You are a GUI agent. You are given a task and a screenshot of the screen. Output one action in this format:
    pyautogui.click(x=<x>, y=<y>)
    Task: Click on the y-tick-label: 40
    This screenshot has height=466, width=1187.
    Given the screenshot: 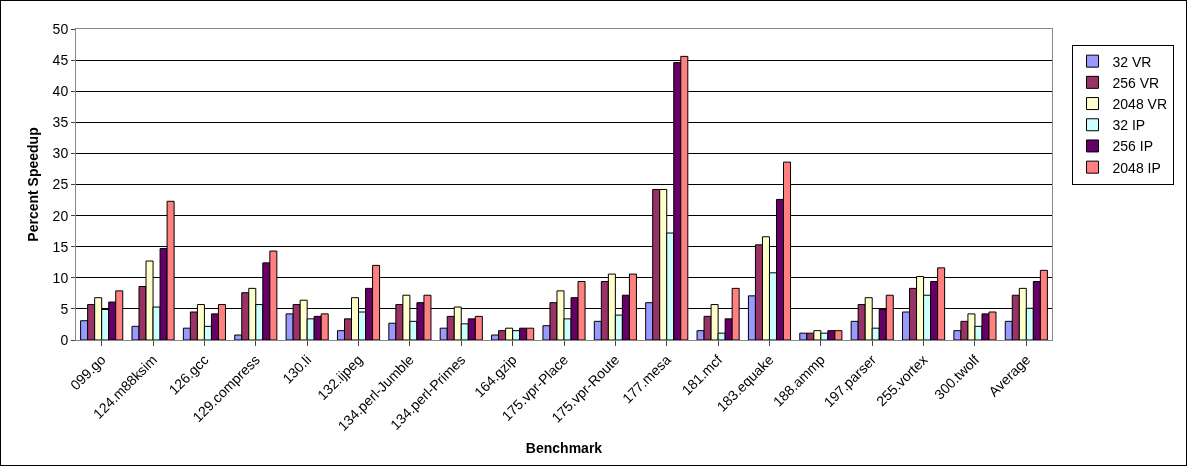 What is the action you would take?
    pyautogui.click(x=60, y=91)
    